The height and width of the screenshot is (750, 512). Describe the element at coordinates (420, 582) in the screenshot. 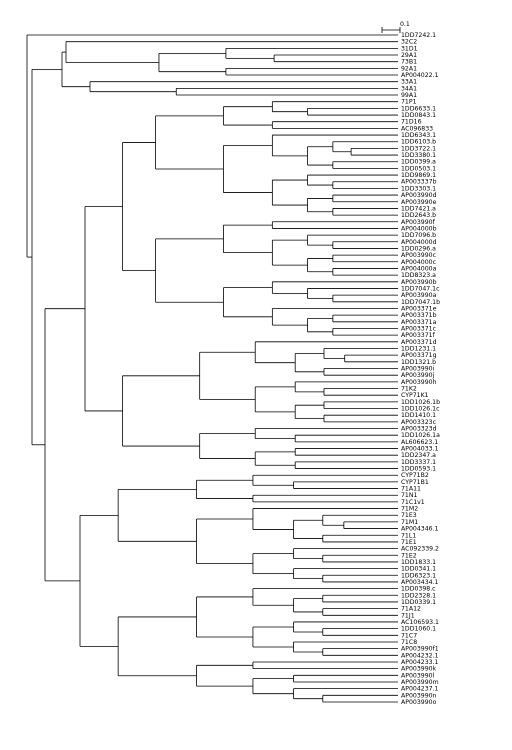

I see `leaf-label: AP003434.1` at that location.